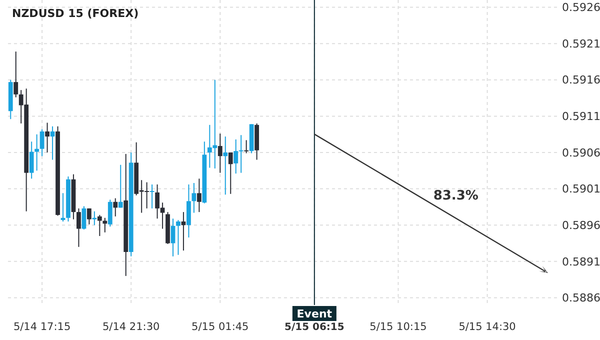  Describe the element at coordinates (581, 117) in the screenshot. I see `y-tick-label: 0.5911` at that location.